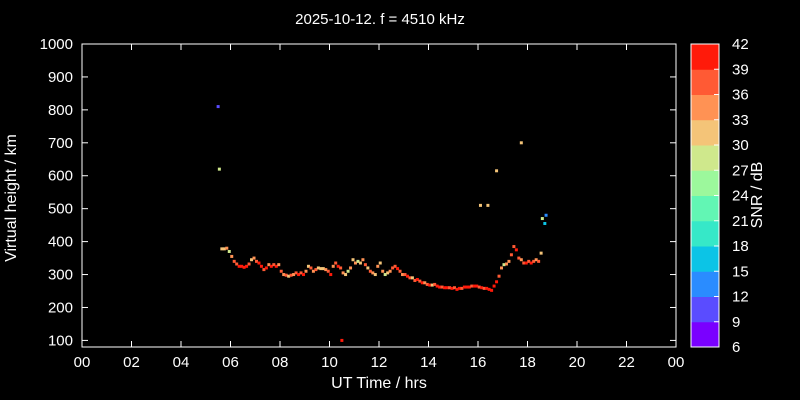 This screenshot has height=400, width=800. What do you see at coordinates (740, 44) in the screenshot?
I see `colorbar-tick-label: 42` at bounding box center [740, 44].